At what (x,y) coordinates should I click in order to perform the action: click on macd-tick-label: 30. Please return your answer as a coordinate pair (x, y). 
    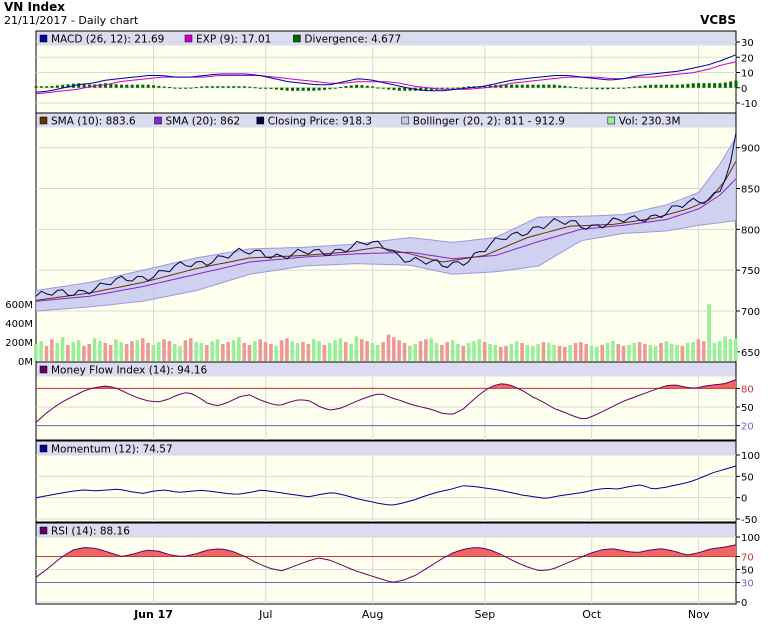
    Looking at the image, I should click on (747, 43).